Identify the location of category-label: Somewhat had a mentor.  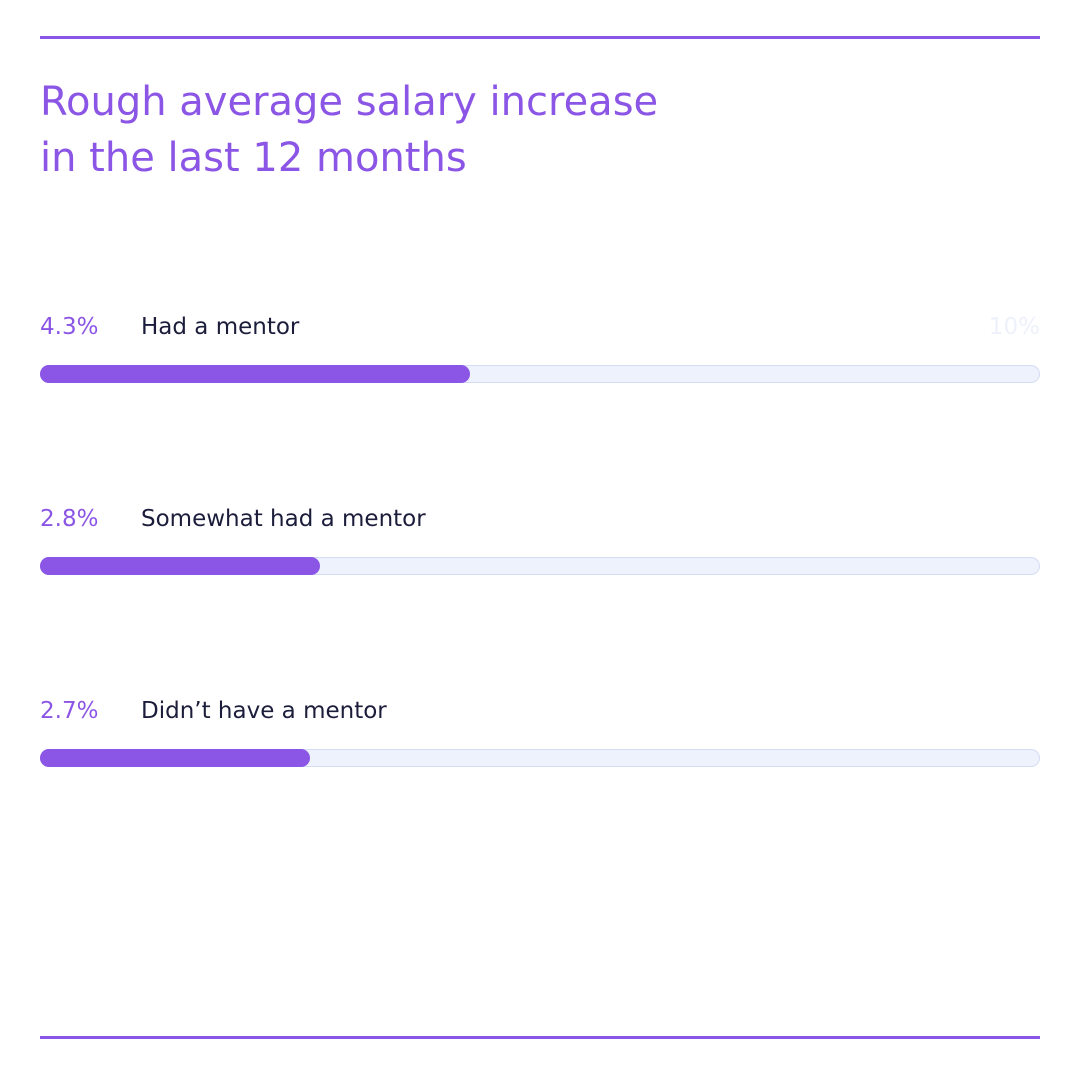
(283, 519).